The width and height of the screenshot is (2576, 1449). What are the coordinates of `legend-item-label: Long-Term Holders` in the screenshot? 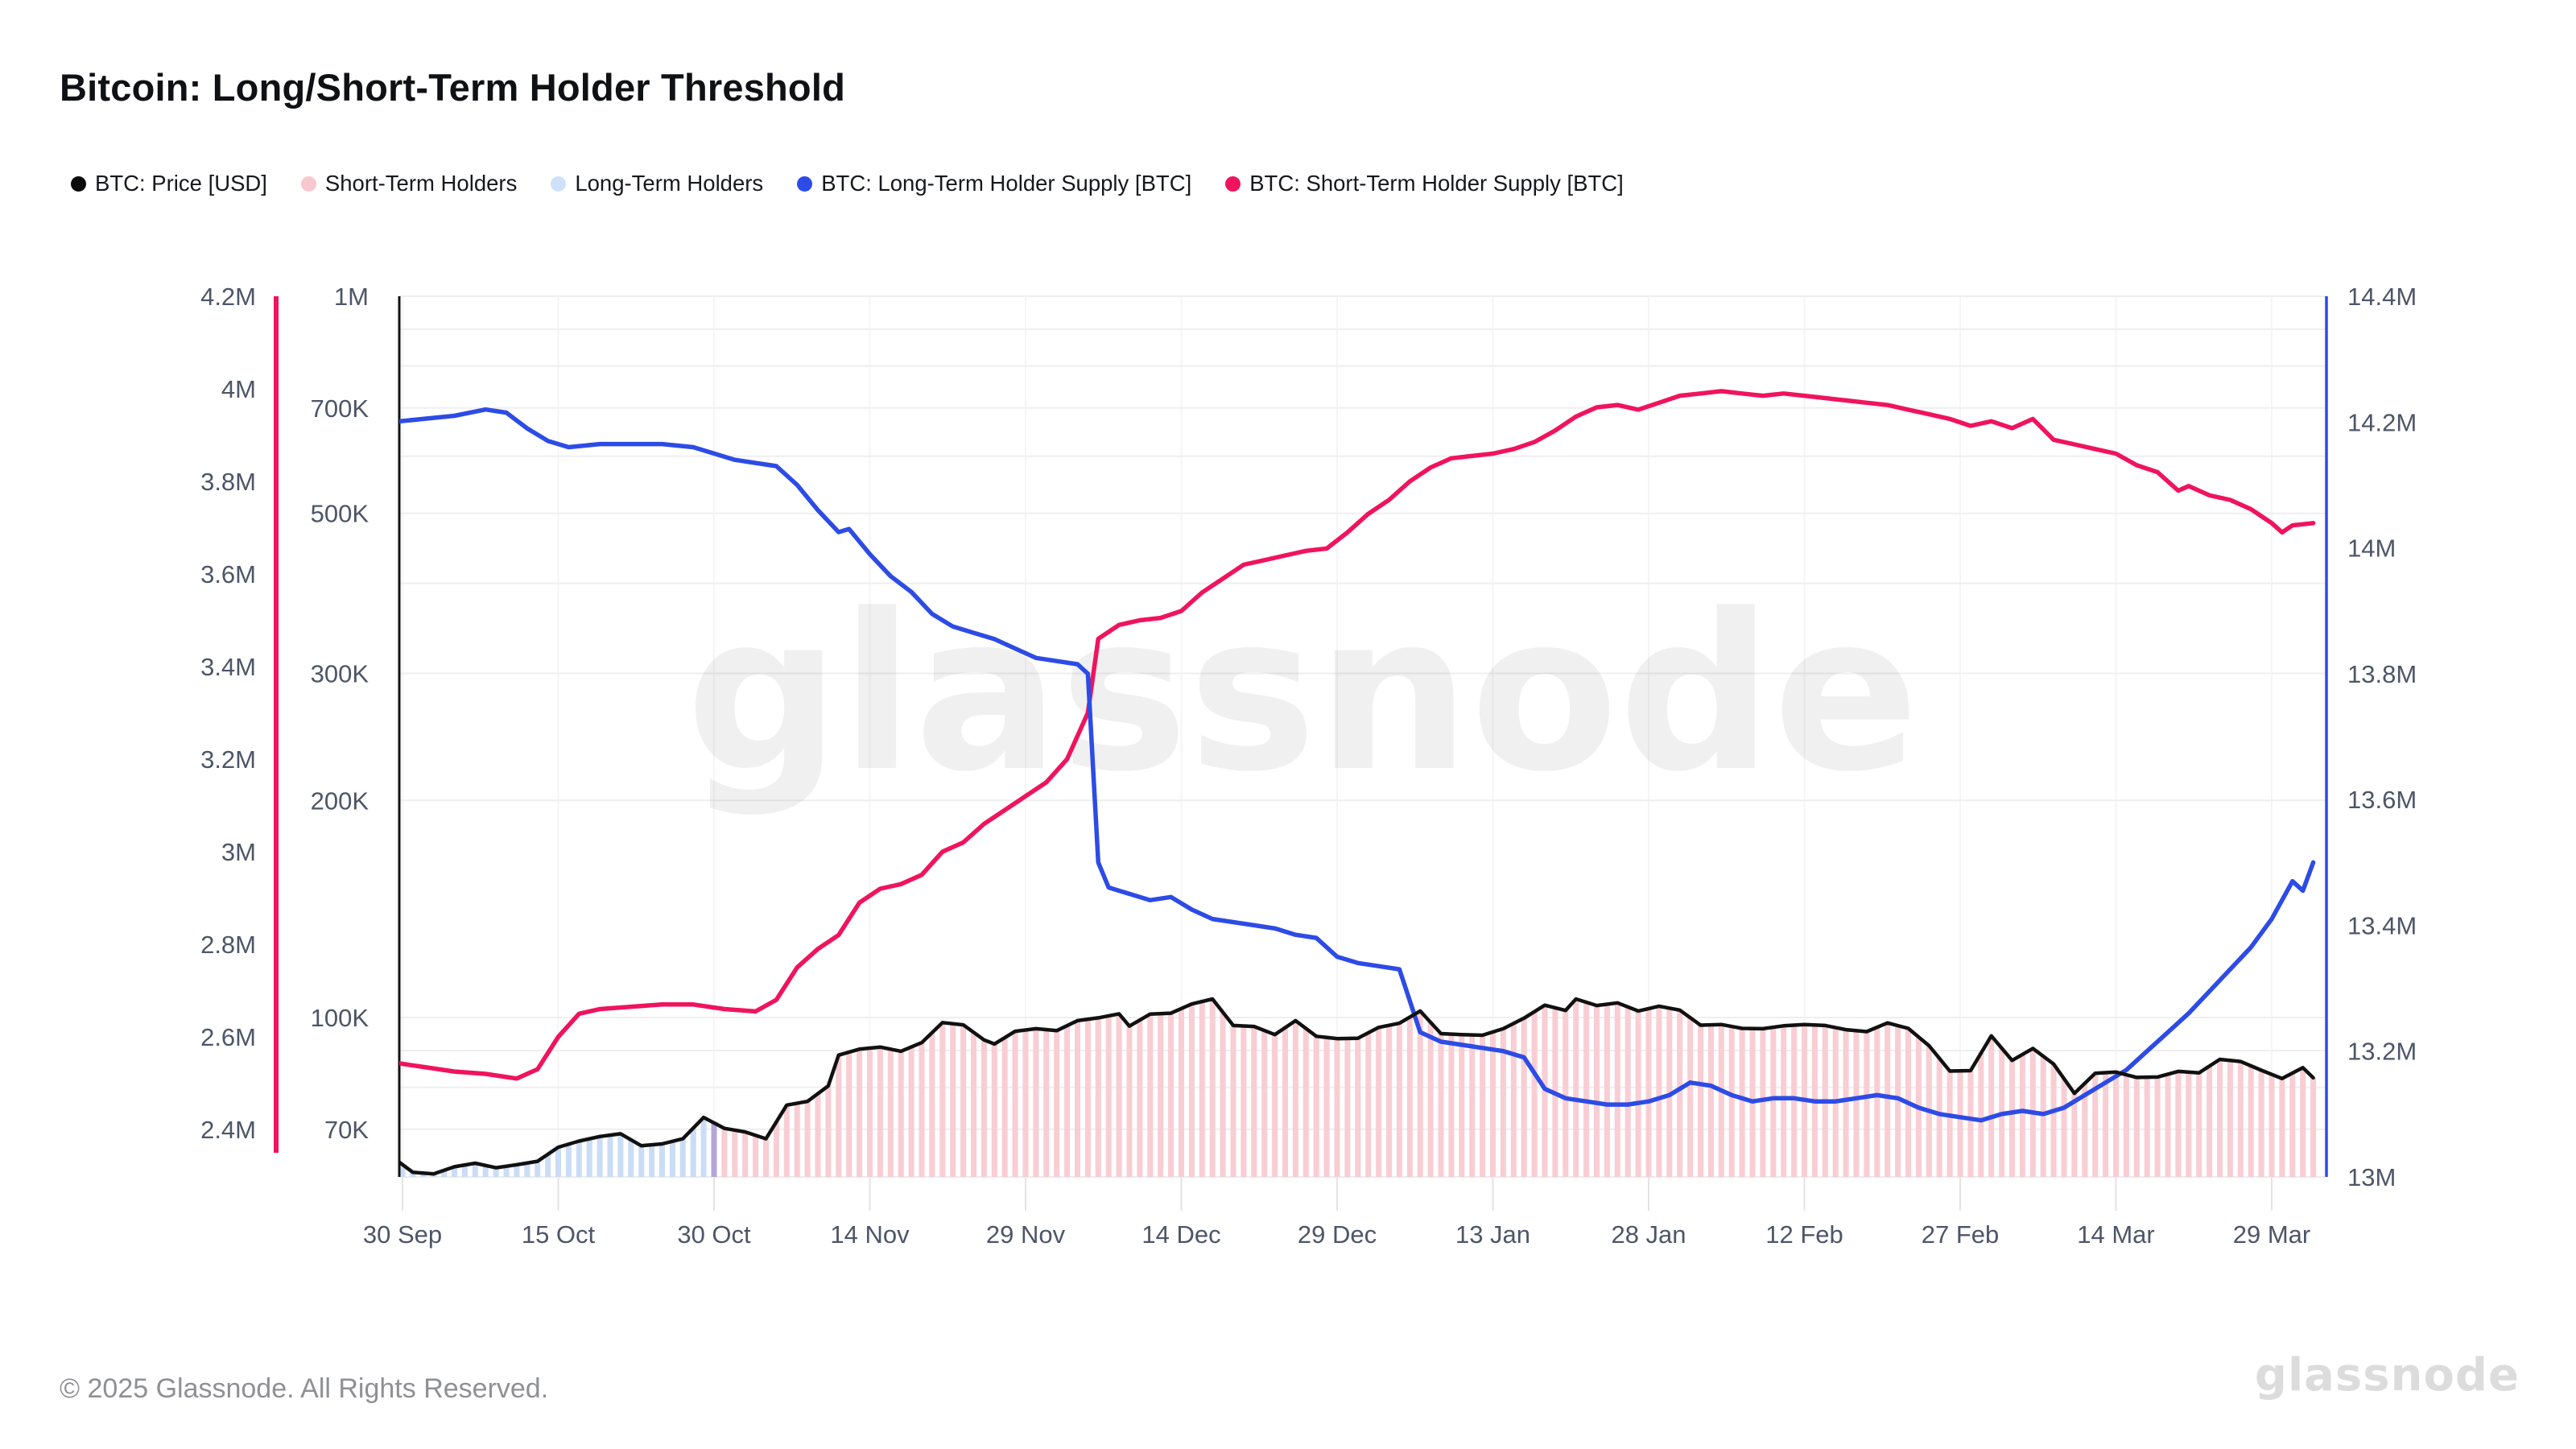 It's located at (669, 183).